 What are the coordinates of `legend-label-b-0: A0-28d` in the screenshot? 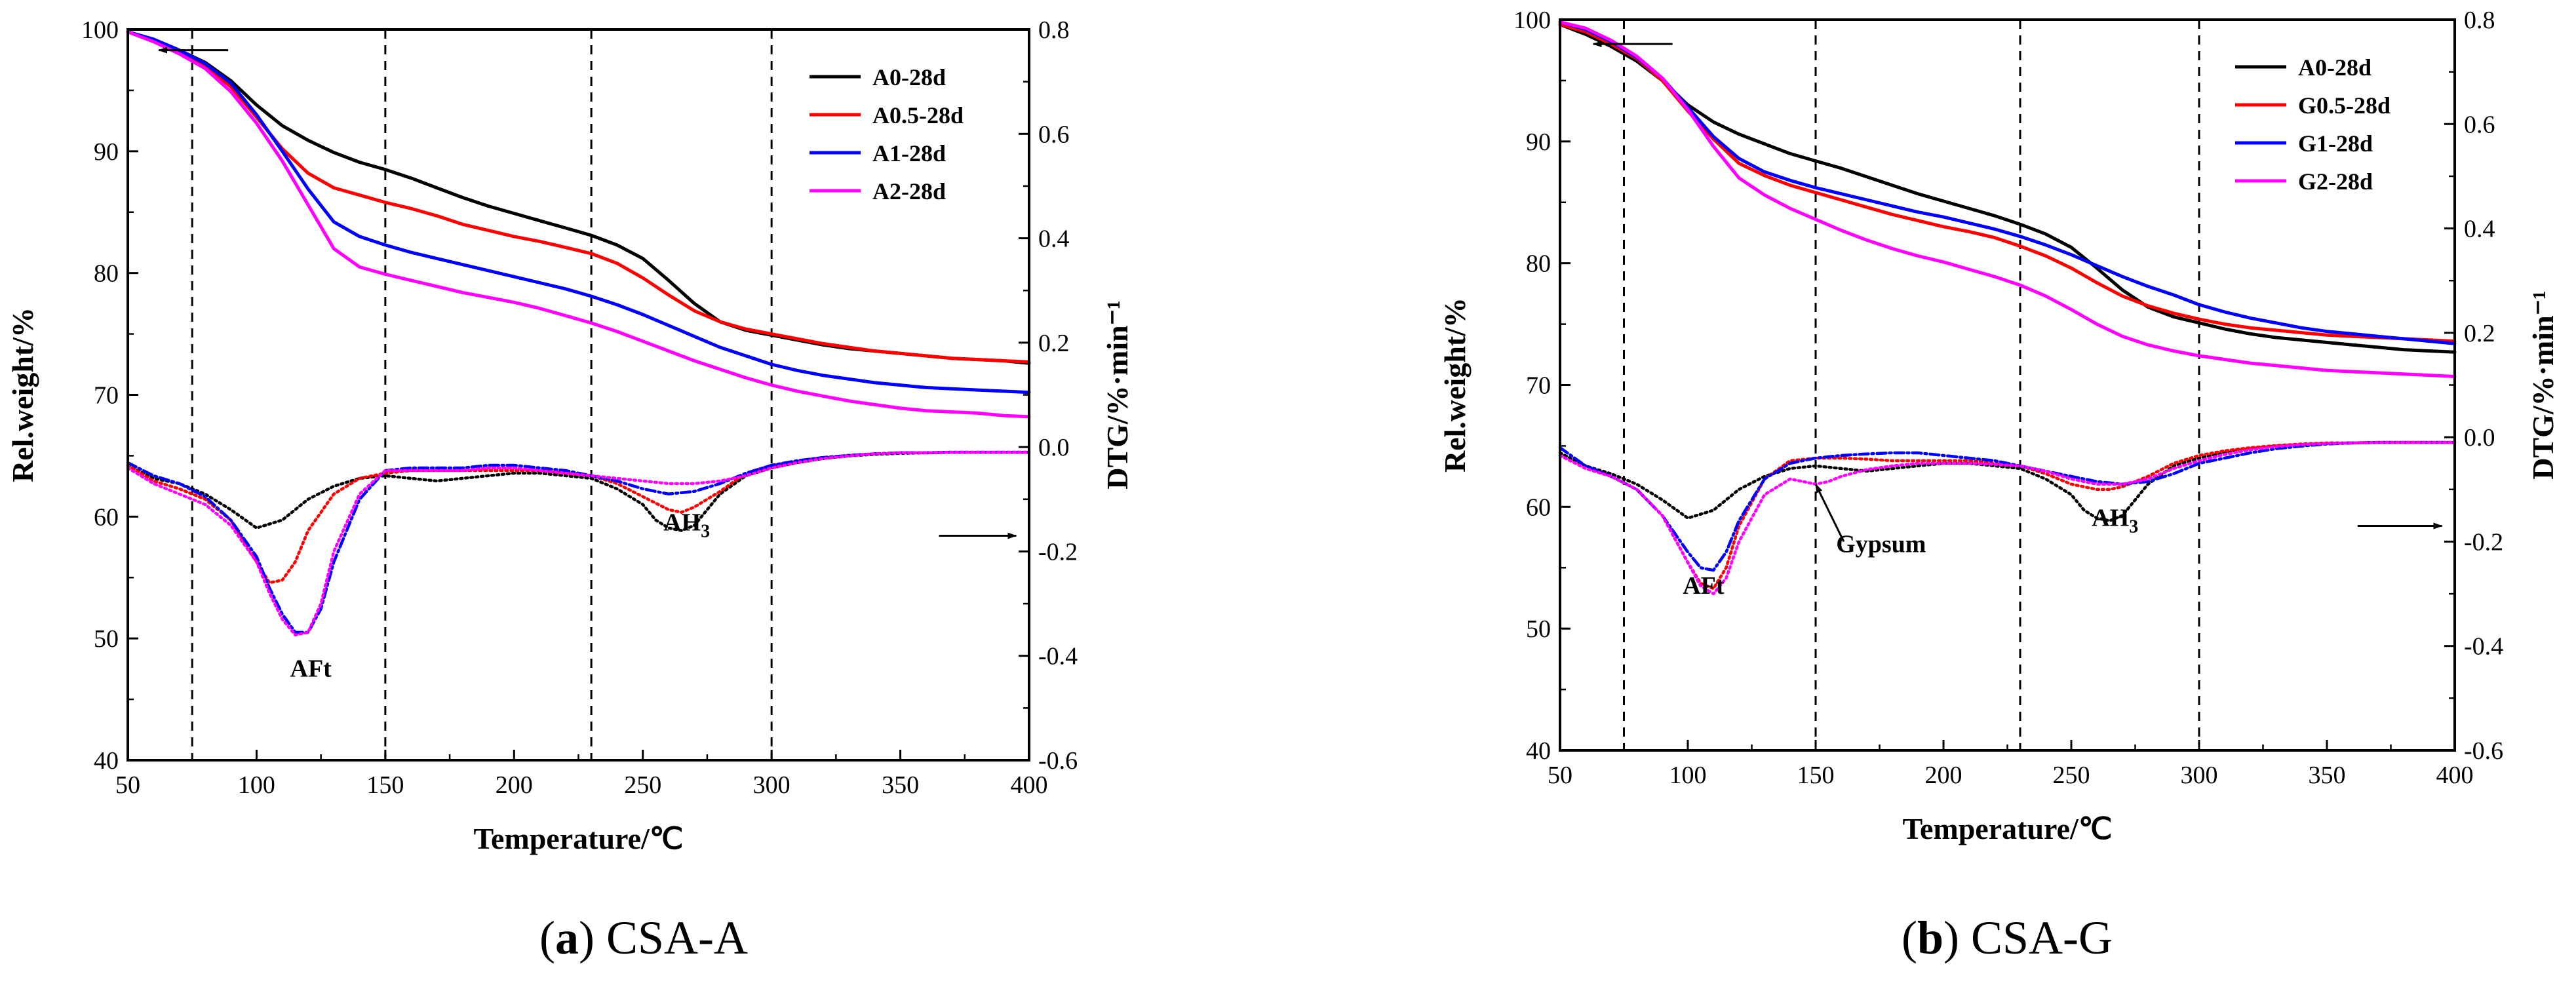 It's located at (2334, 67).